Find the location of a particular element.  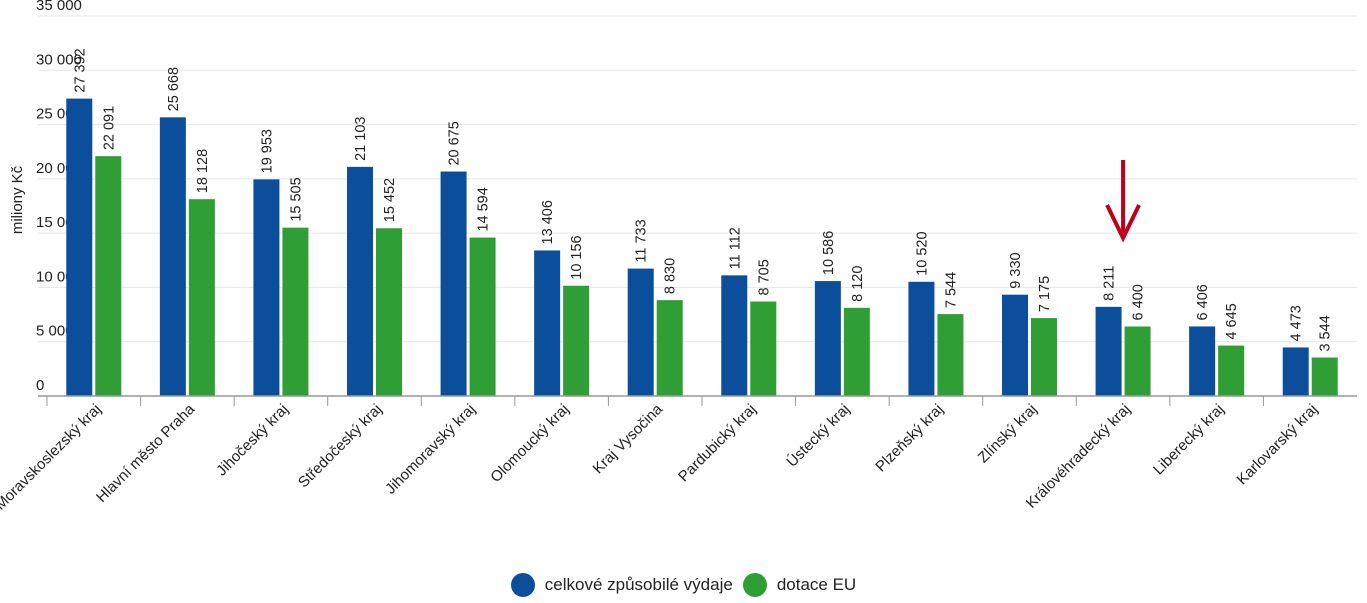

y-axis-label: miliony Kč is located at coordinates (17, 199).